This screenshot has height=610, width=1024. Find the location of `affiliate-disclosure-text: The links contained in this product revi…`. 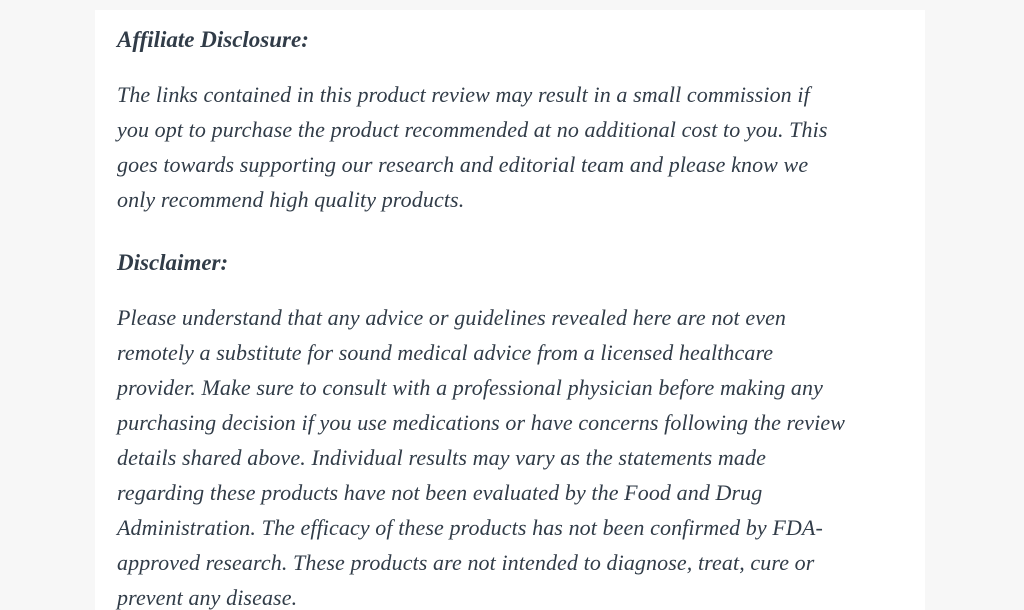

affiliate-disclosure-text: The links contained in this product revi… is located at coordinates (472, 147).